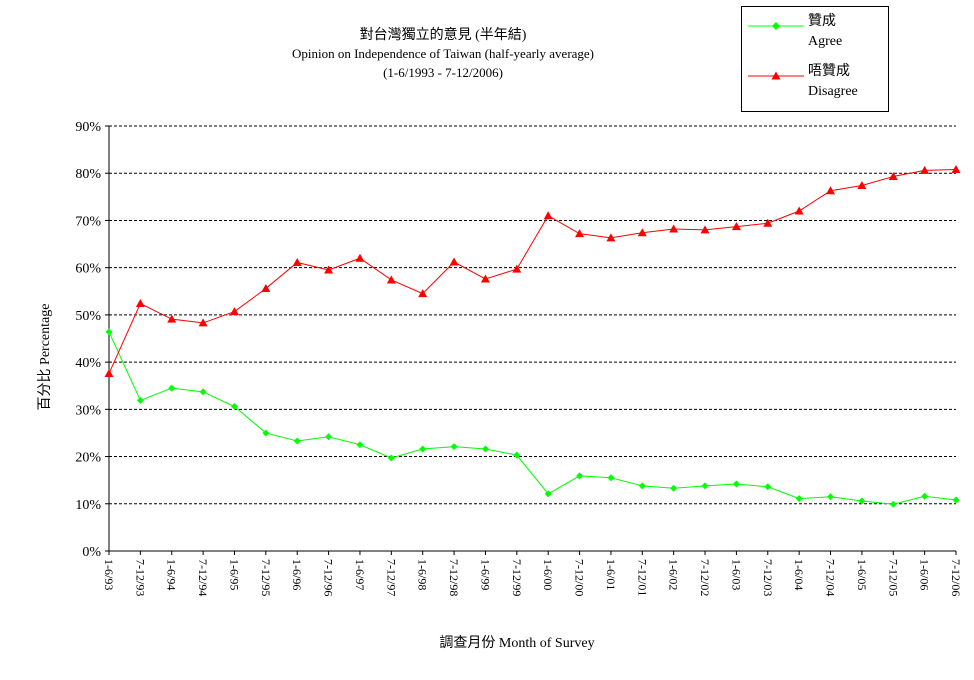  What do you see at coordinates (925, 574) in the screenshot?
I see `x-tick-label: 1-6/06` at bounding box center [925, 574].